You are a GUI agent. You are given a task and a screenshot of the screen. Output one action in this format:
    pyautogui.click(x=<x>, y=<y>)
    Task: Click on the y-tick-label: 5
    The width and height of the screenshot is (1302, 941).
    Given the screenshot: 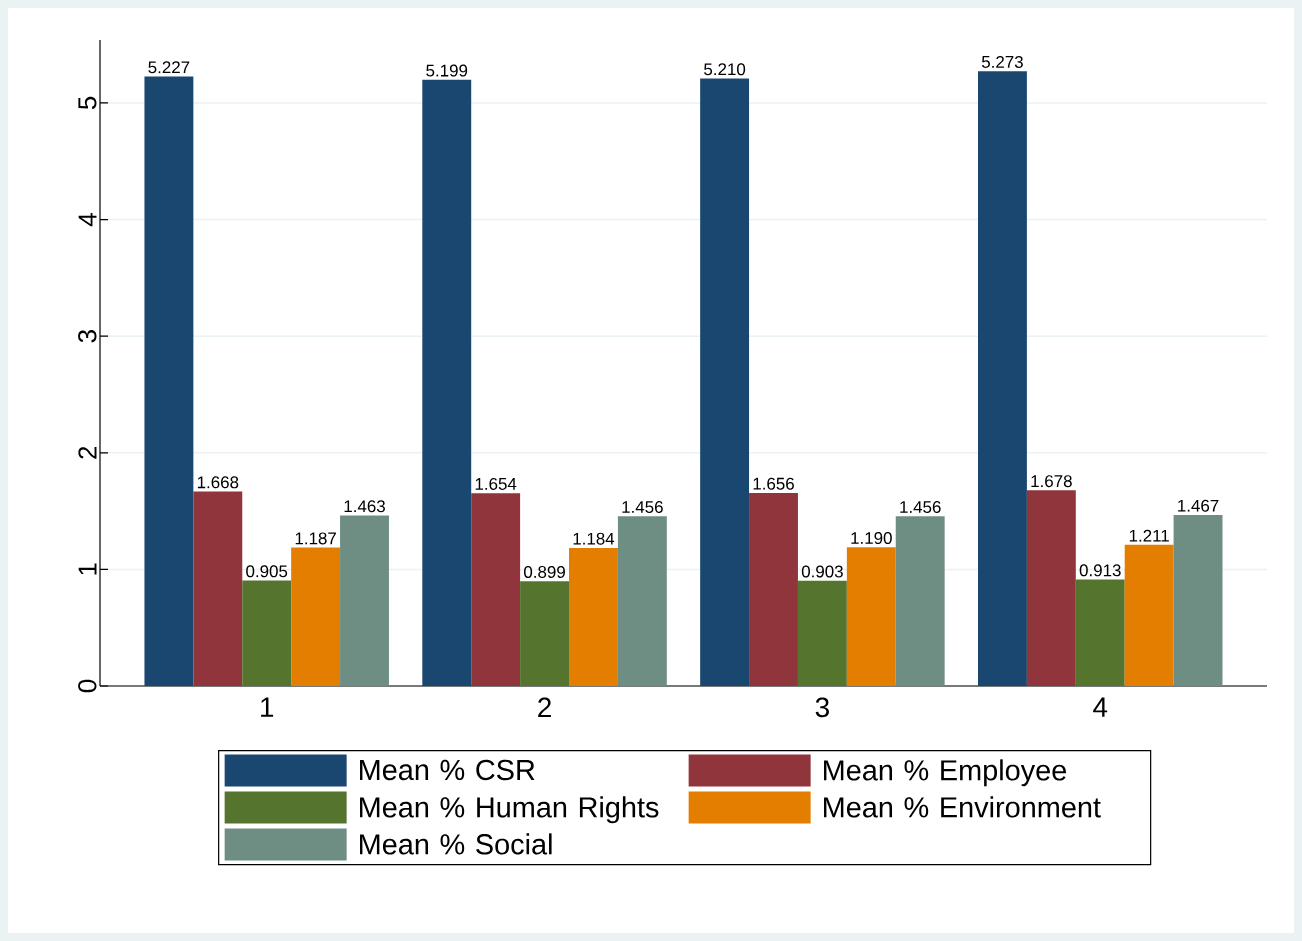 What is the action you would take?
    pyautogui.click(x=87, y=103)
    